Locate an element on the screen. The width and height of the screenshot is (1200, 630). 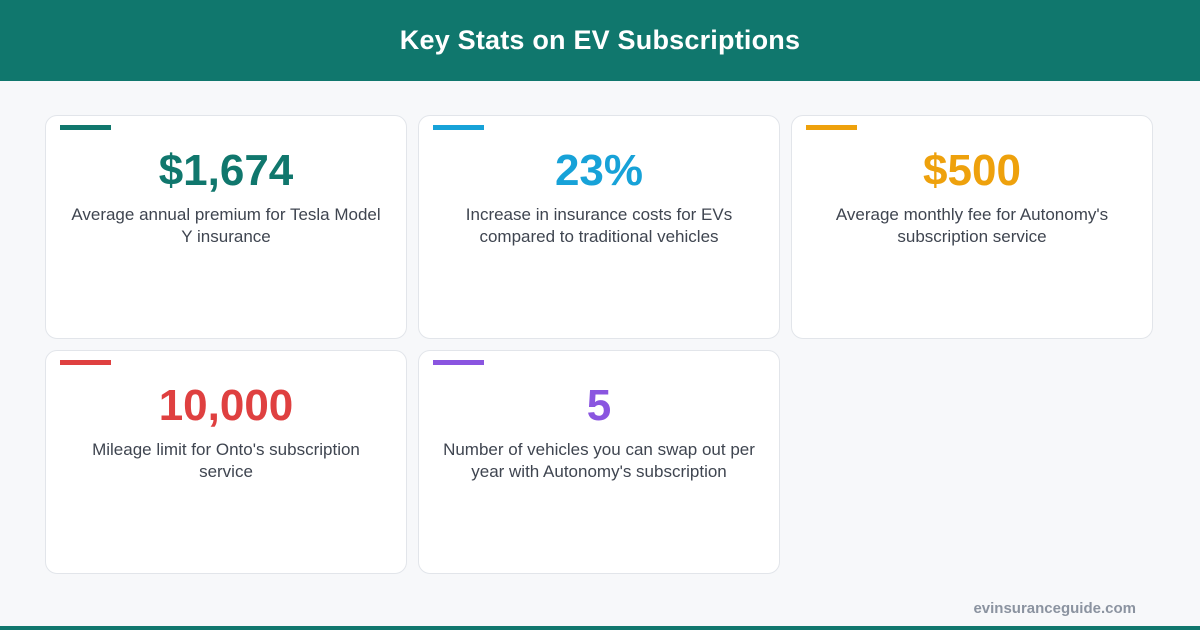
stat-value: 10,000 is located at coordinates (226, 405).